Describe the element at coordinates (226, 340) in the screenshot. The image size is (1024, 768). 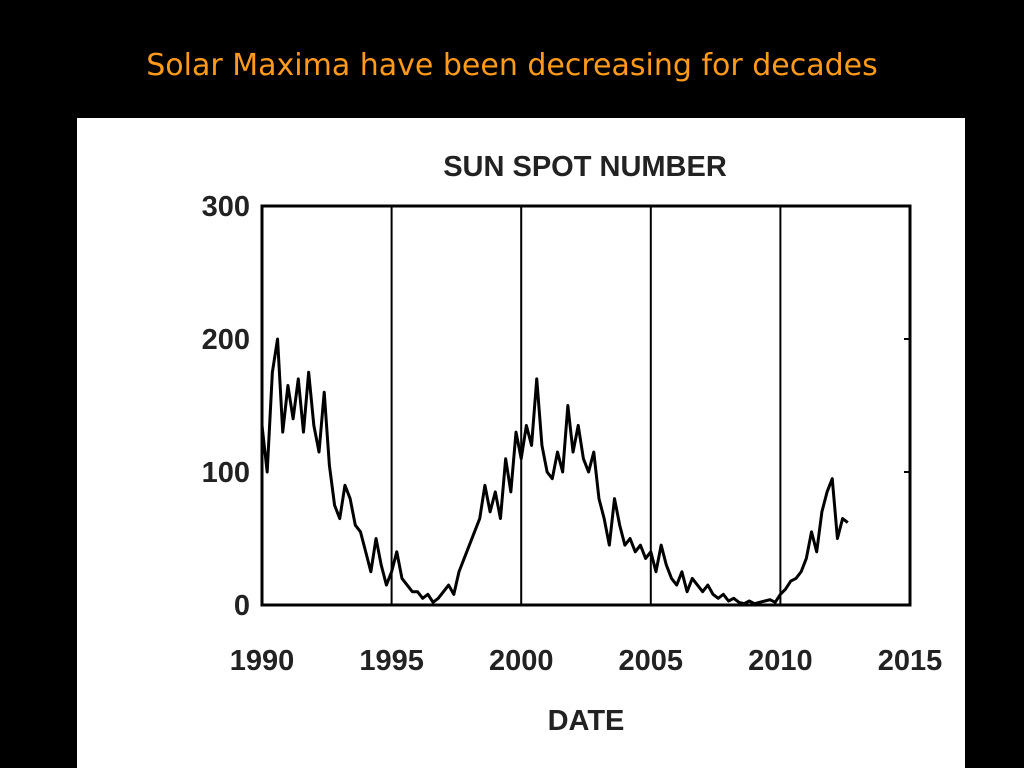
I see `y-tick-label: 200` at that location.